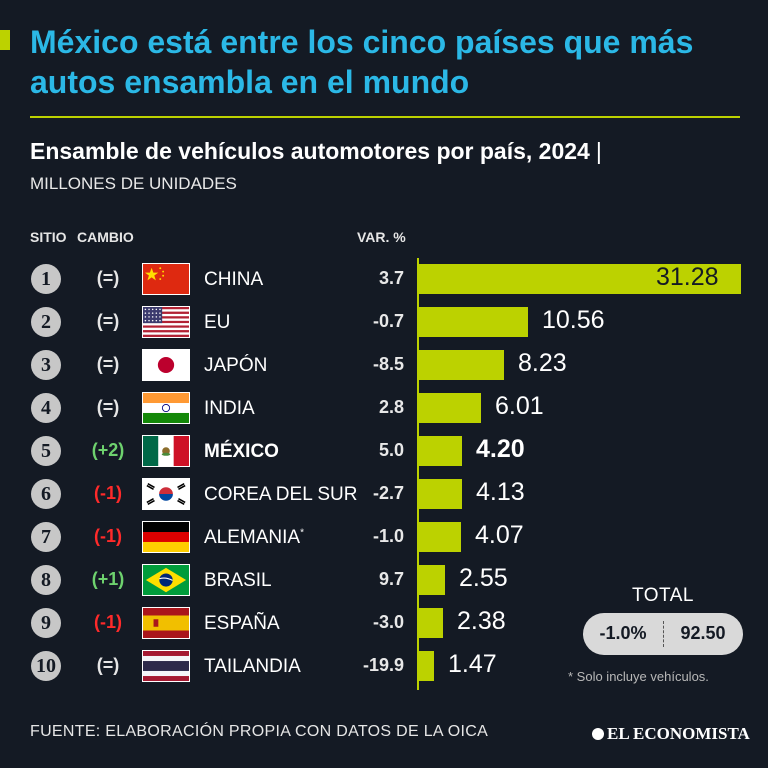  I want to click on accent-bar, so click(5, 40).